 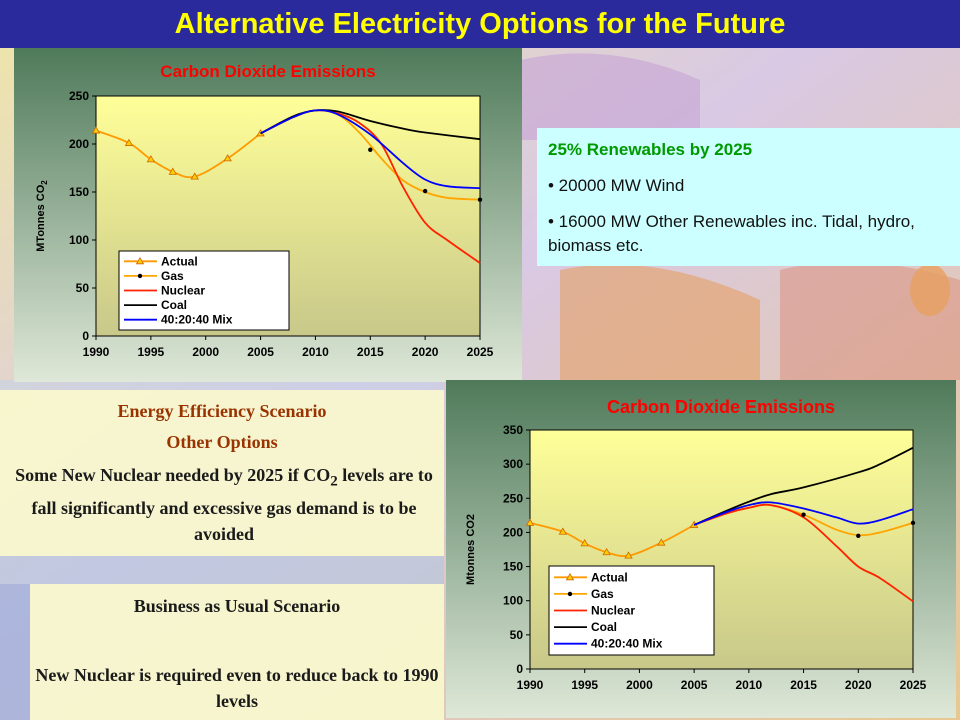 What do you see at coordinates (513, 464) in the screenshot?
I see `y-tick-label: 300` at bounding box center [513, 464].